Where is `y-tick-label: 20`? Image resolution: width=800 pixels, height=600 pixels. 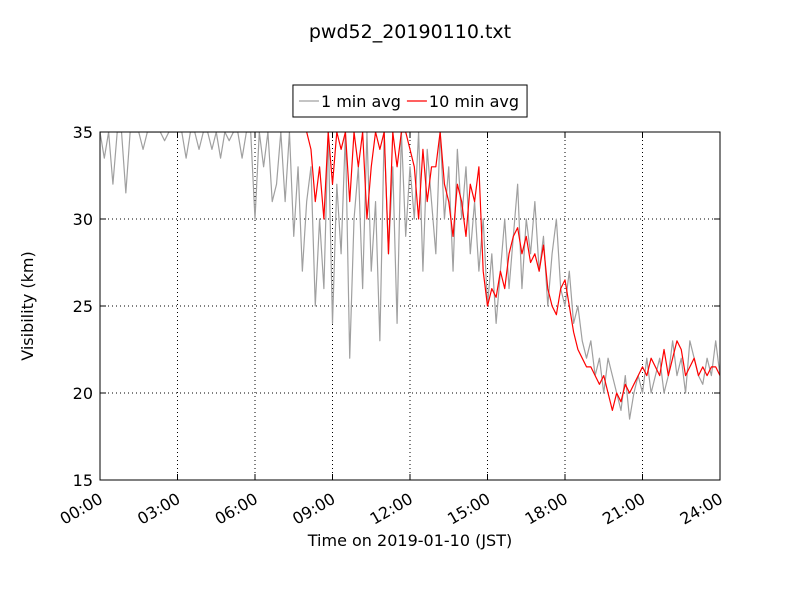
y-tick-label: 20 is located at coordinates (83, 393).